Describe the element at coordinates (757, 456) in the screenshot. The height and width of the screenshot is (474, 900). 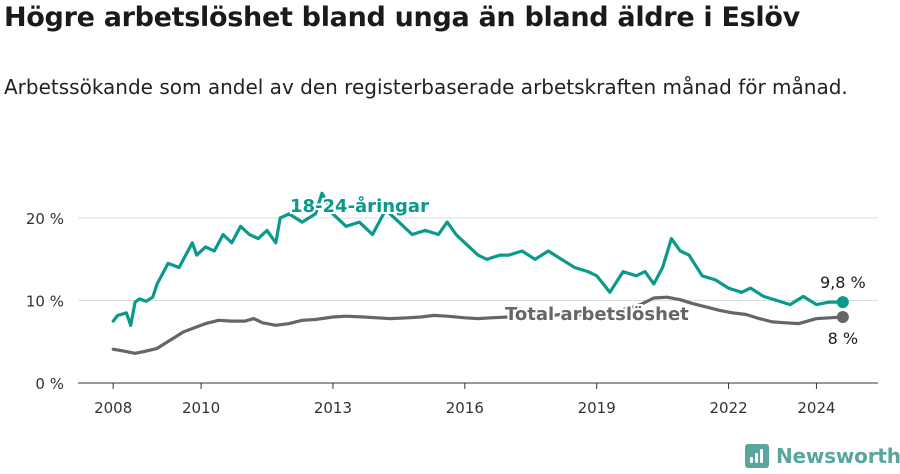
I see `bar-chart-logo-icon` at that location.